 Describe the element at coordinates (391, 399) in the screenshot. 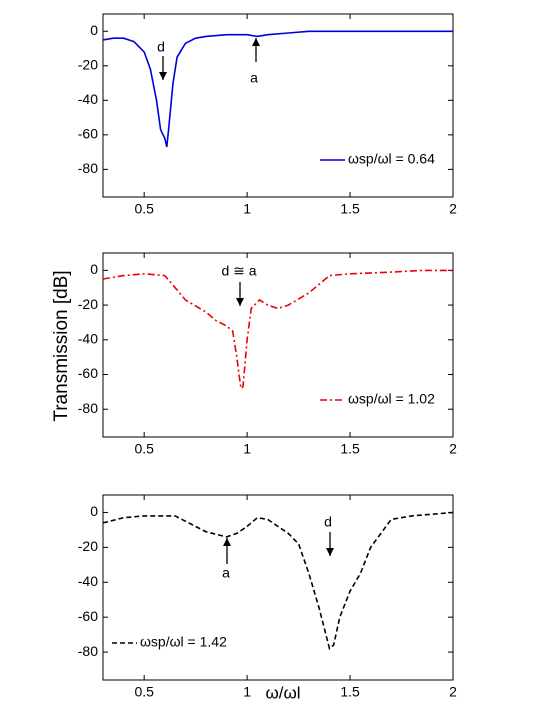

I see `legend-label: ωsp/ωl = 1.02` at that location.